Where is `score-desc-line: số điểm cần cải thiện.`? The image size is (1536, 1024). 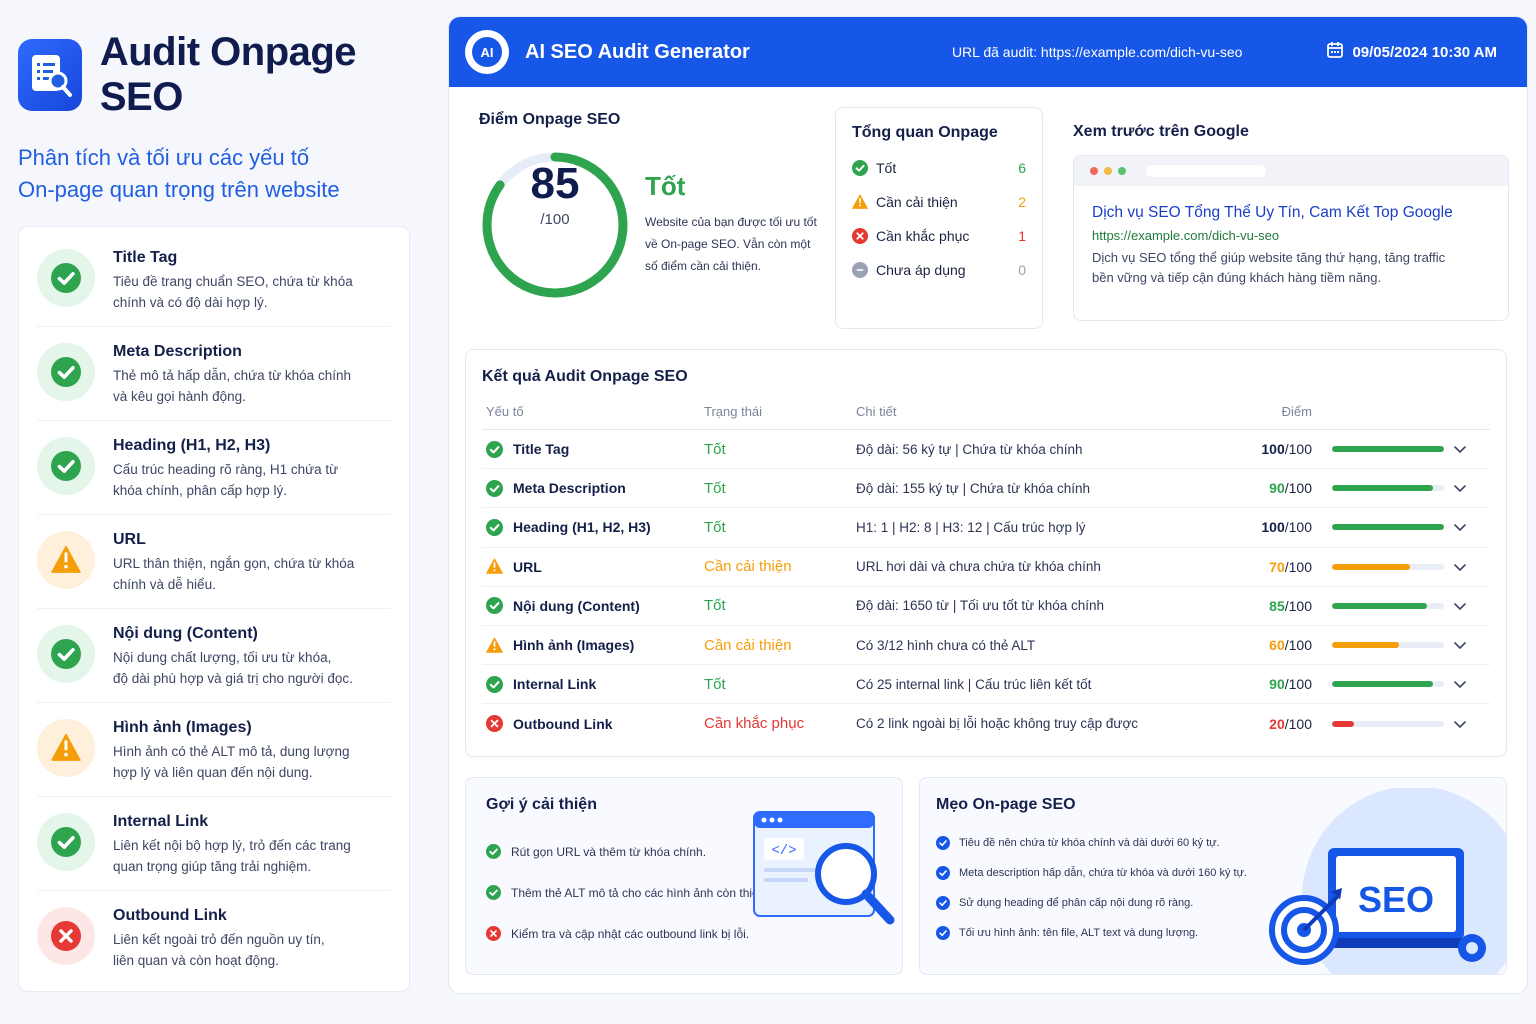 score-desc-line: số điểm cần cải thiện. is located at coordinates (703, 266).